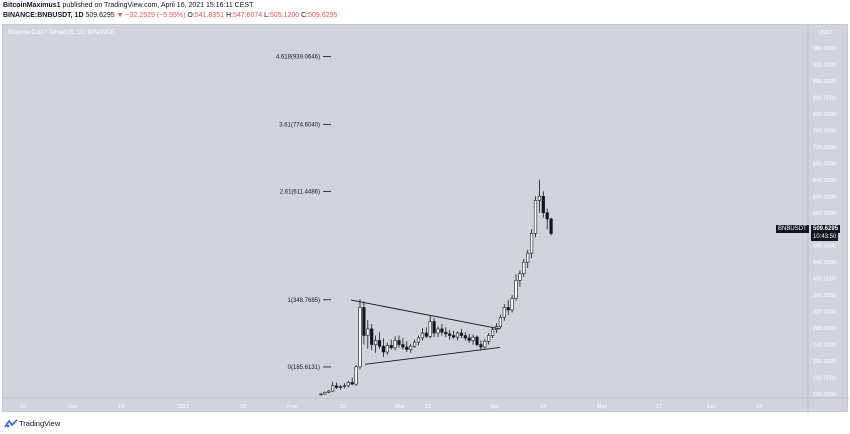 The height and width of the screenshot is (434, 850). Describe the element at coordinates (824, 280) in the screenshot. I see `price-tick-label: 400.0000` at that location.